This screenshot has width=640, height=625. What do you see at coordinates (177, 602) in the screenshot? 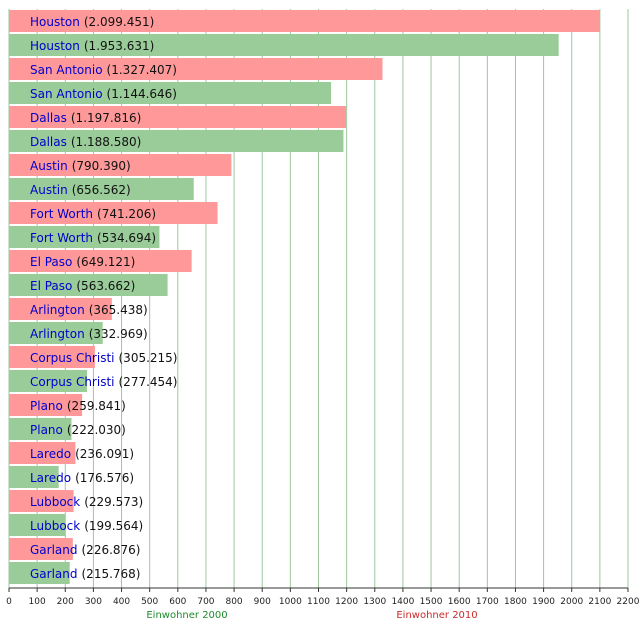
I see `x-tick-label: 600` at bounding box center [177, 602].